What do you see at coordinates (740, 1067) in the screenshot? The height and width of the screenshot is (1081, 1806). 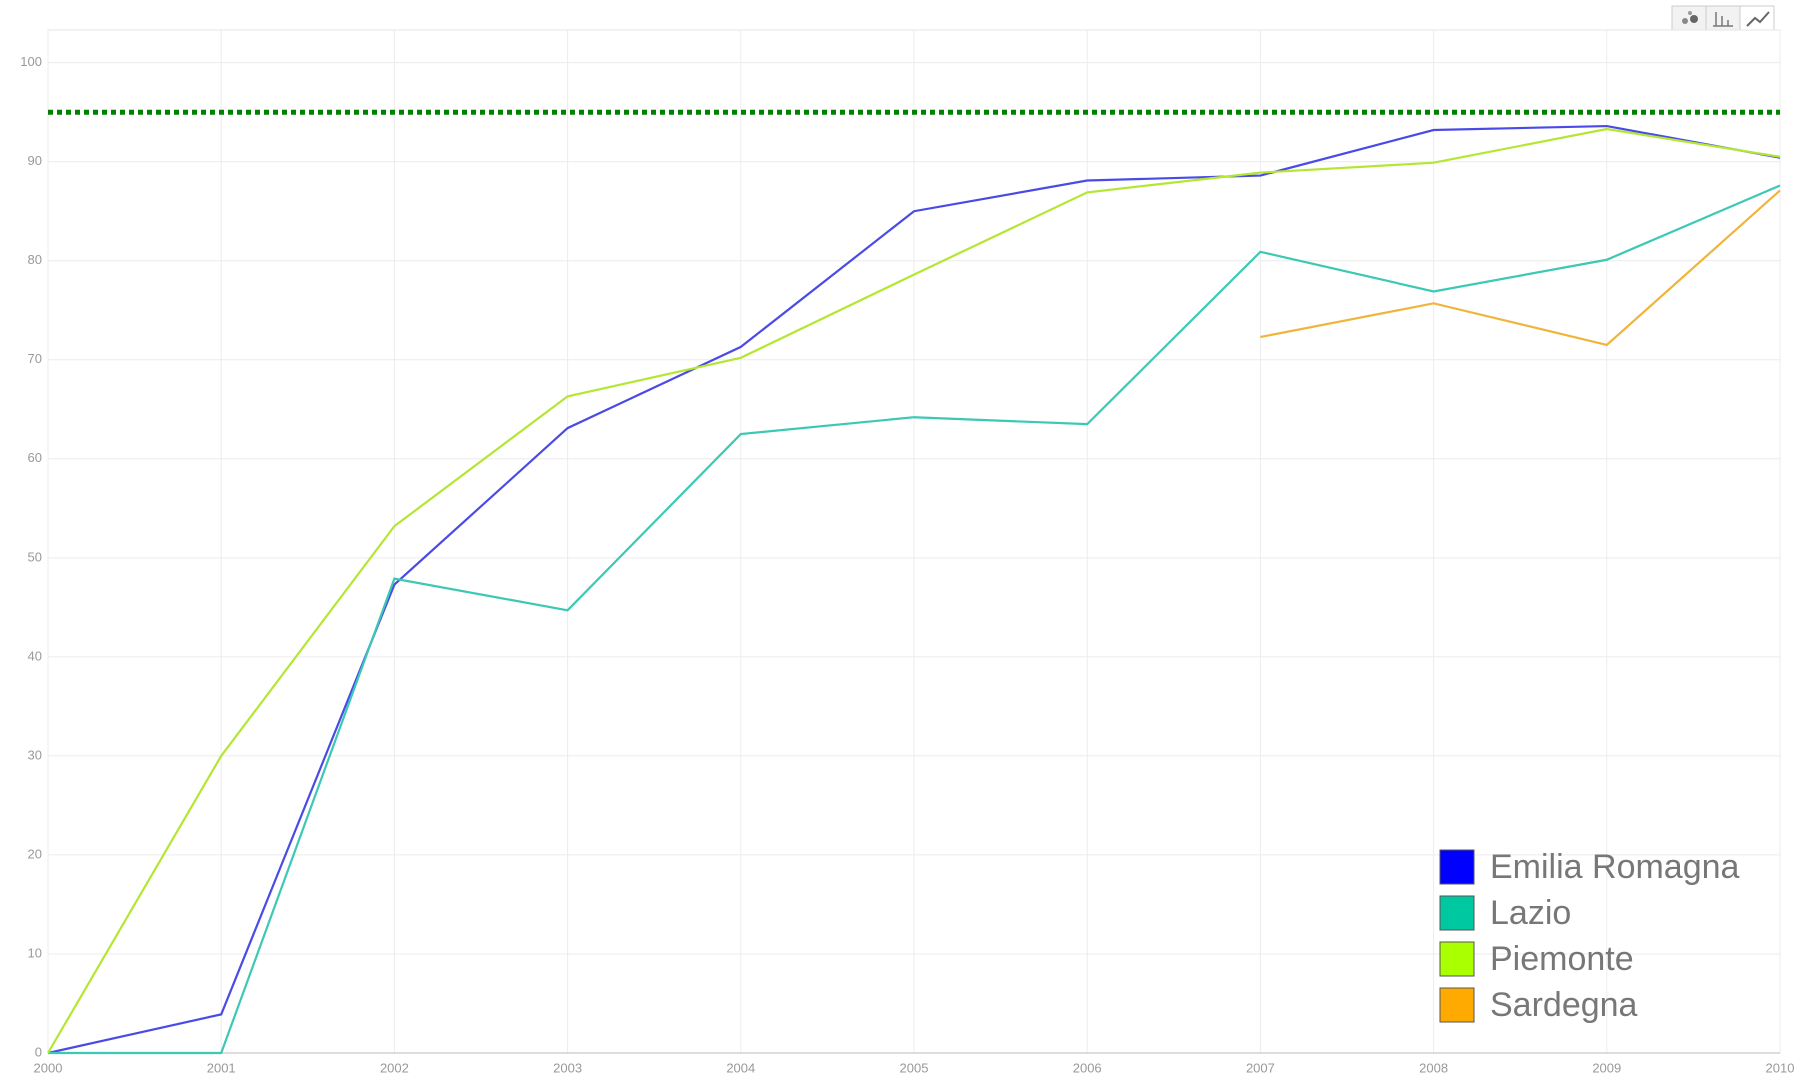 I see `x-tick-label: 2004` at bounding box center [740, 1067].